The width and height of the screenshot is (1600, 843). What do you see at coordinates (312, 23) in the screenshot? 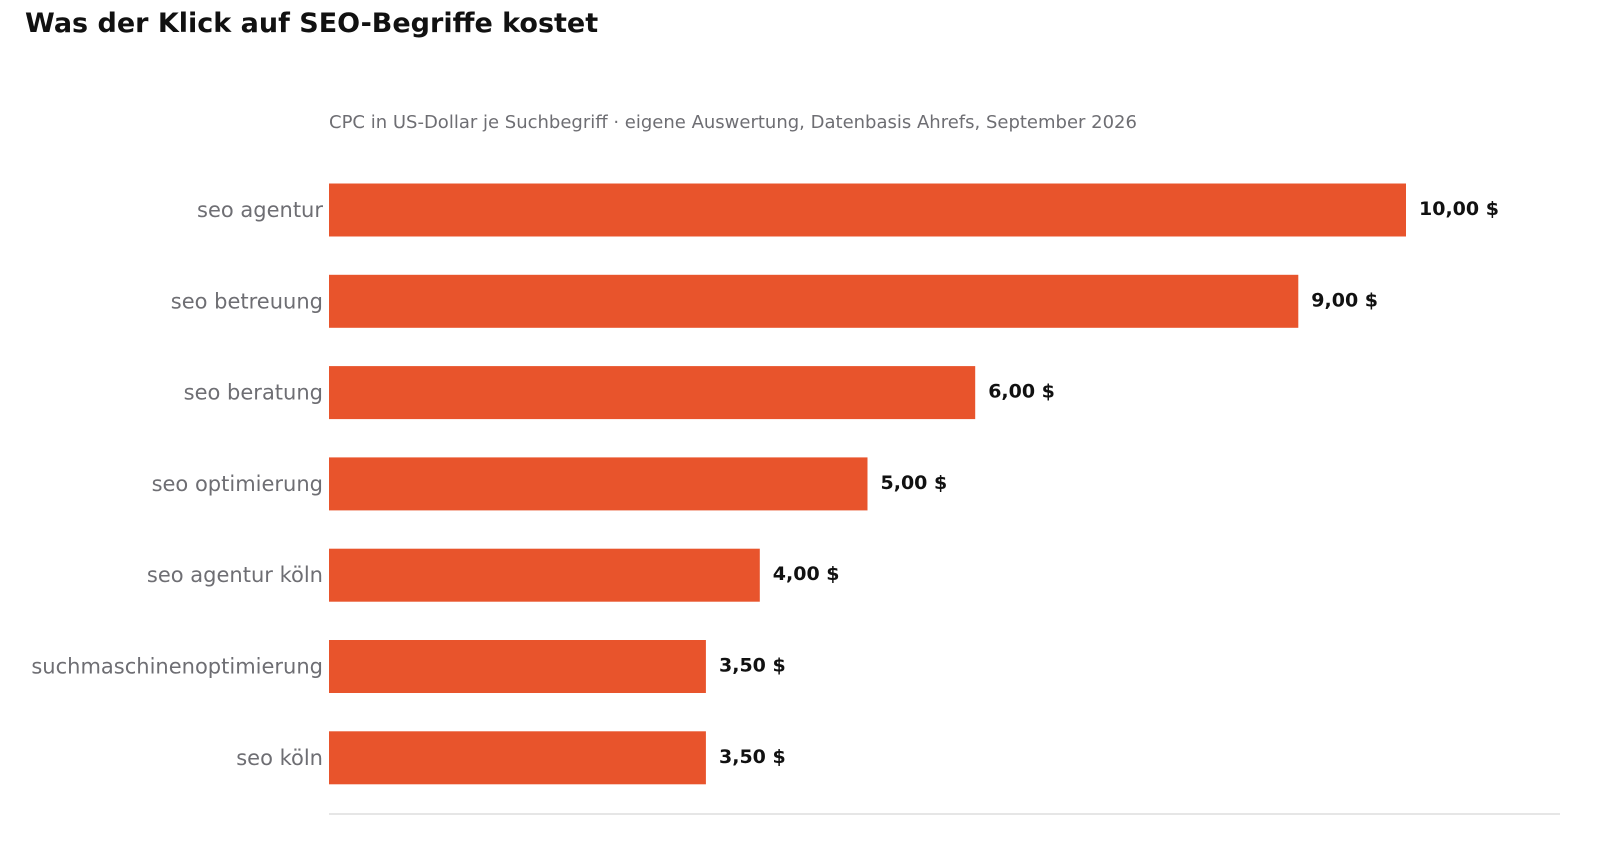
I see `chart-title: Was der Klick auf SEO-Begriffe kostet` at bounding box center [312, 23].